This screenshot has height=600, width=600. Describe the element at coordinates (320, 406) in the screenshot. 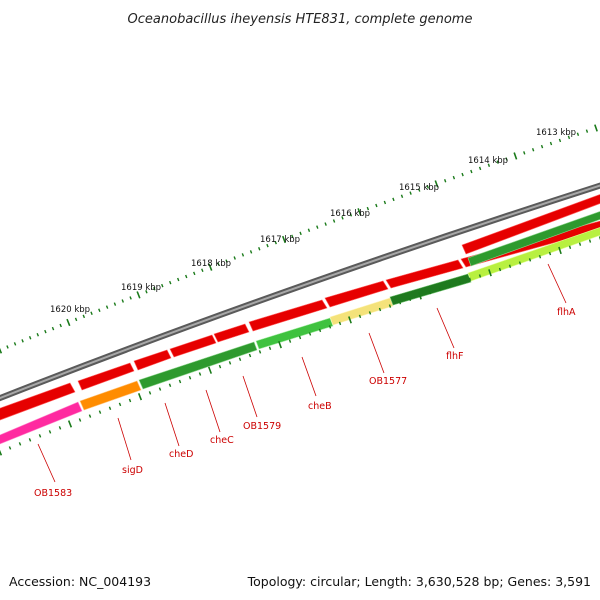

I see `gene-label: cheB` at that location.